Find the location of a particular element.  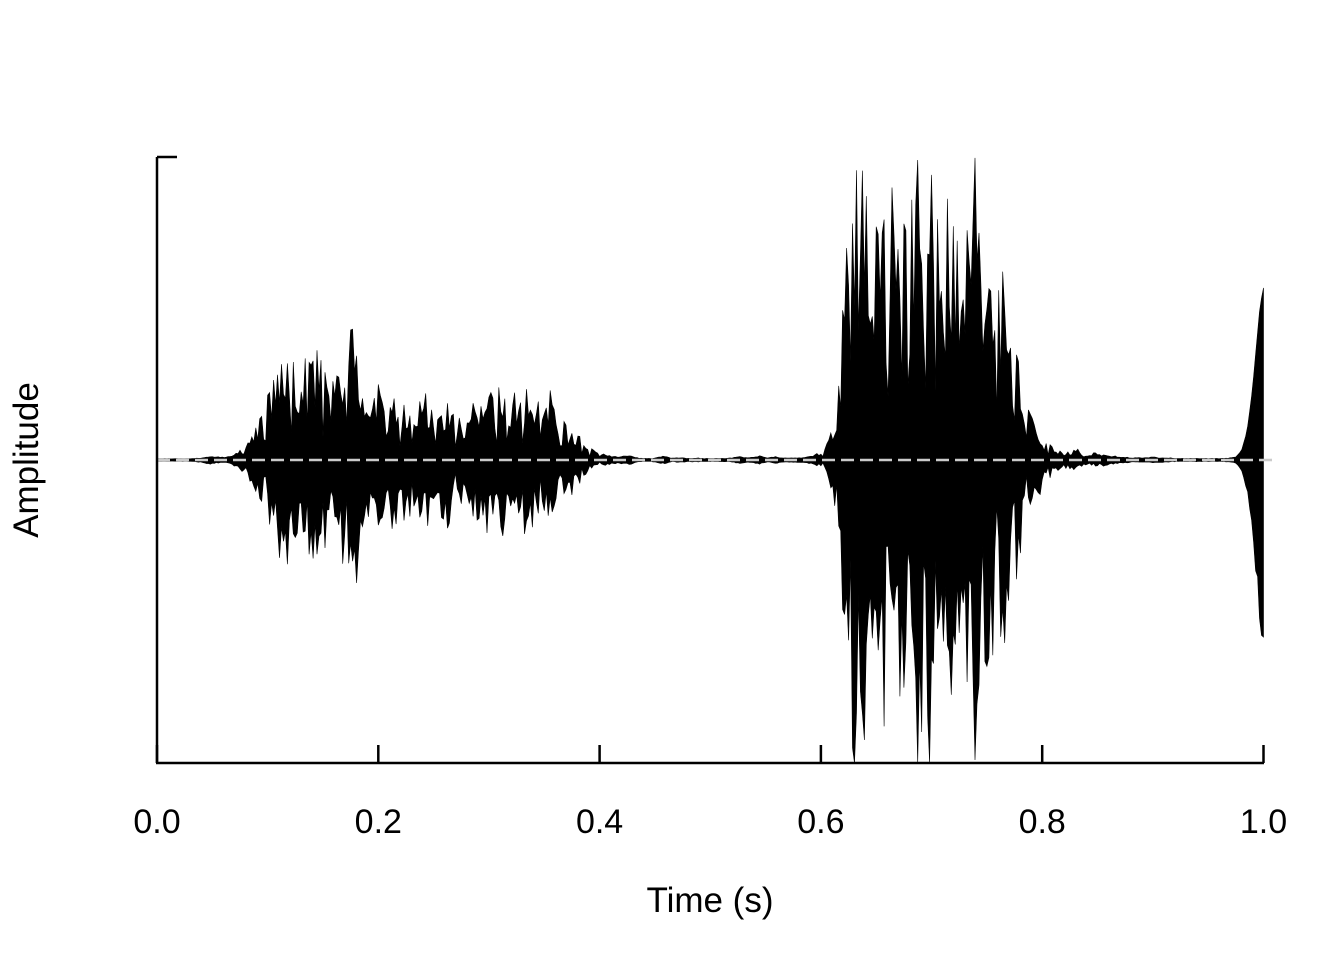

x-axis-tick-label: 1.0 is located at coordinates (1263, 822).